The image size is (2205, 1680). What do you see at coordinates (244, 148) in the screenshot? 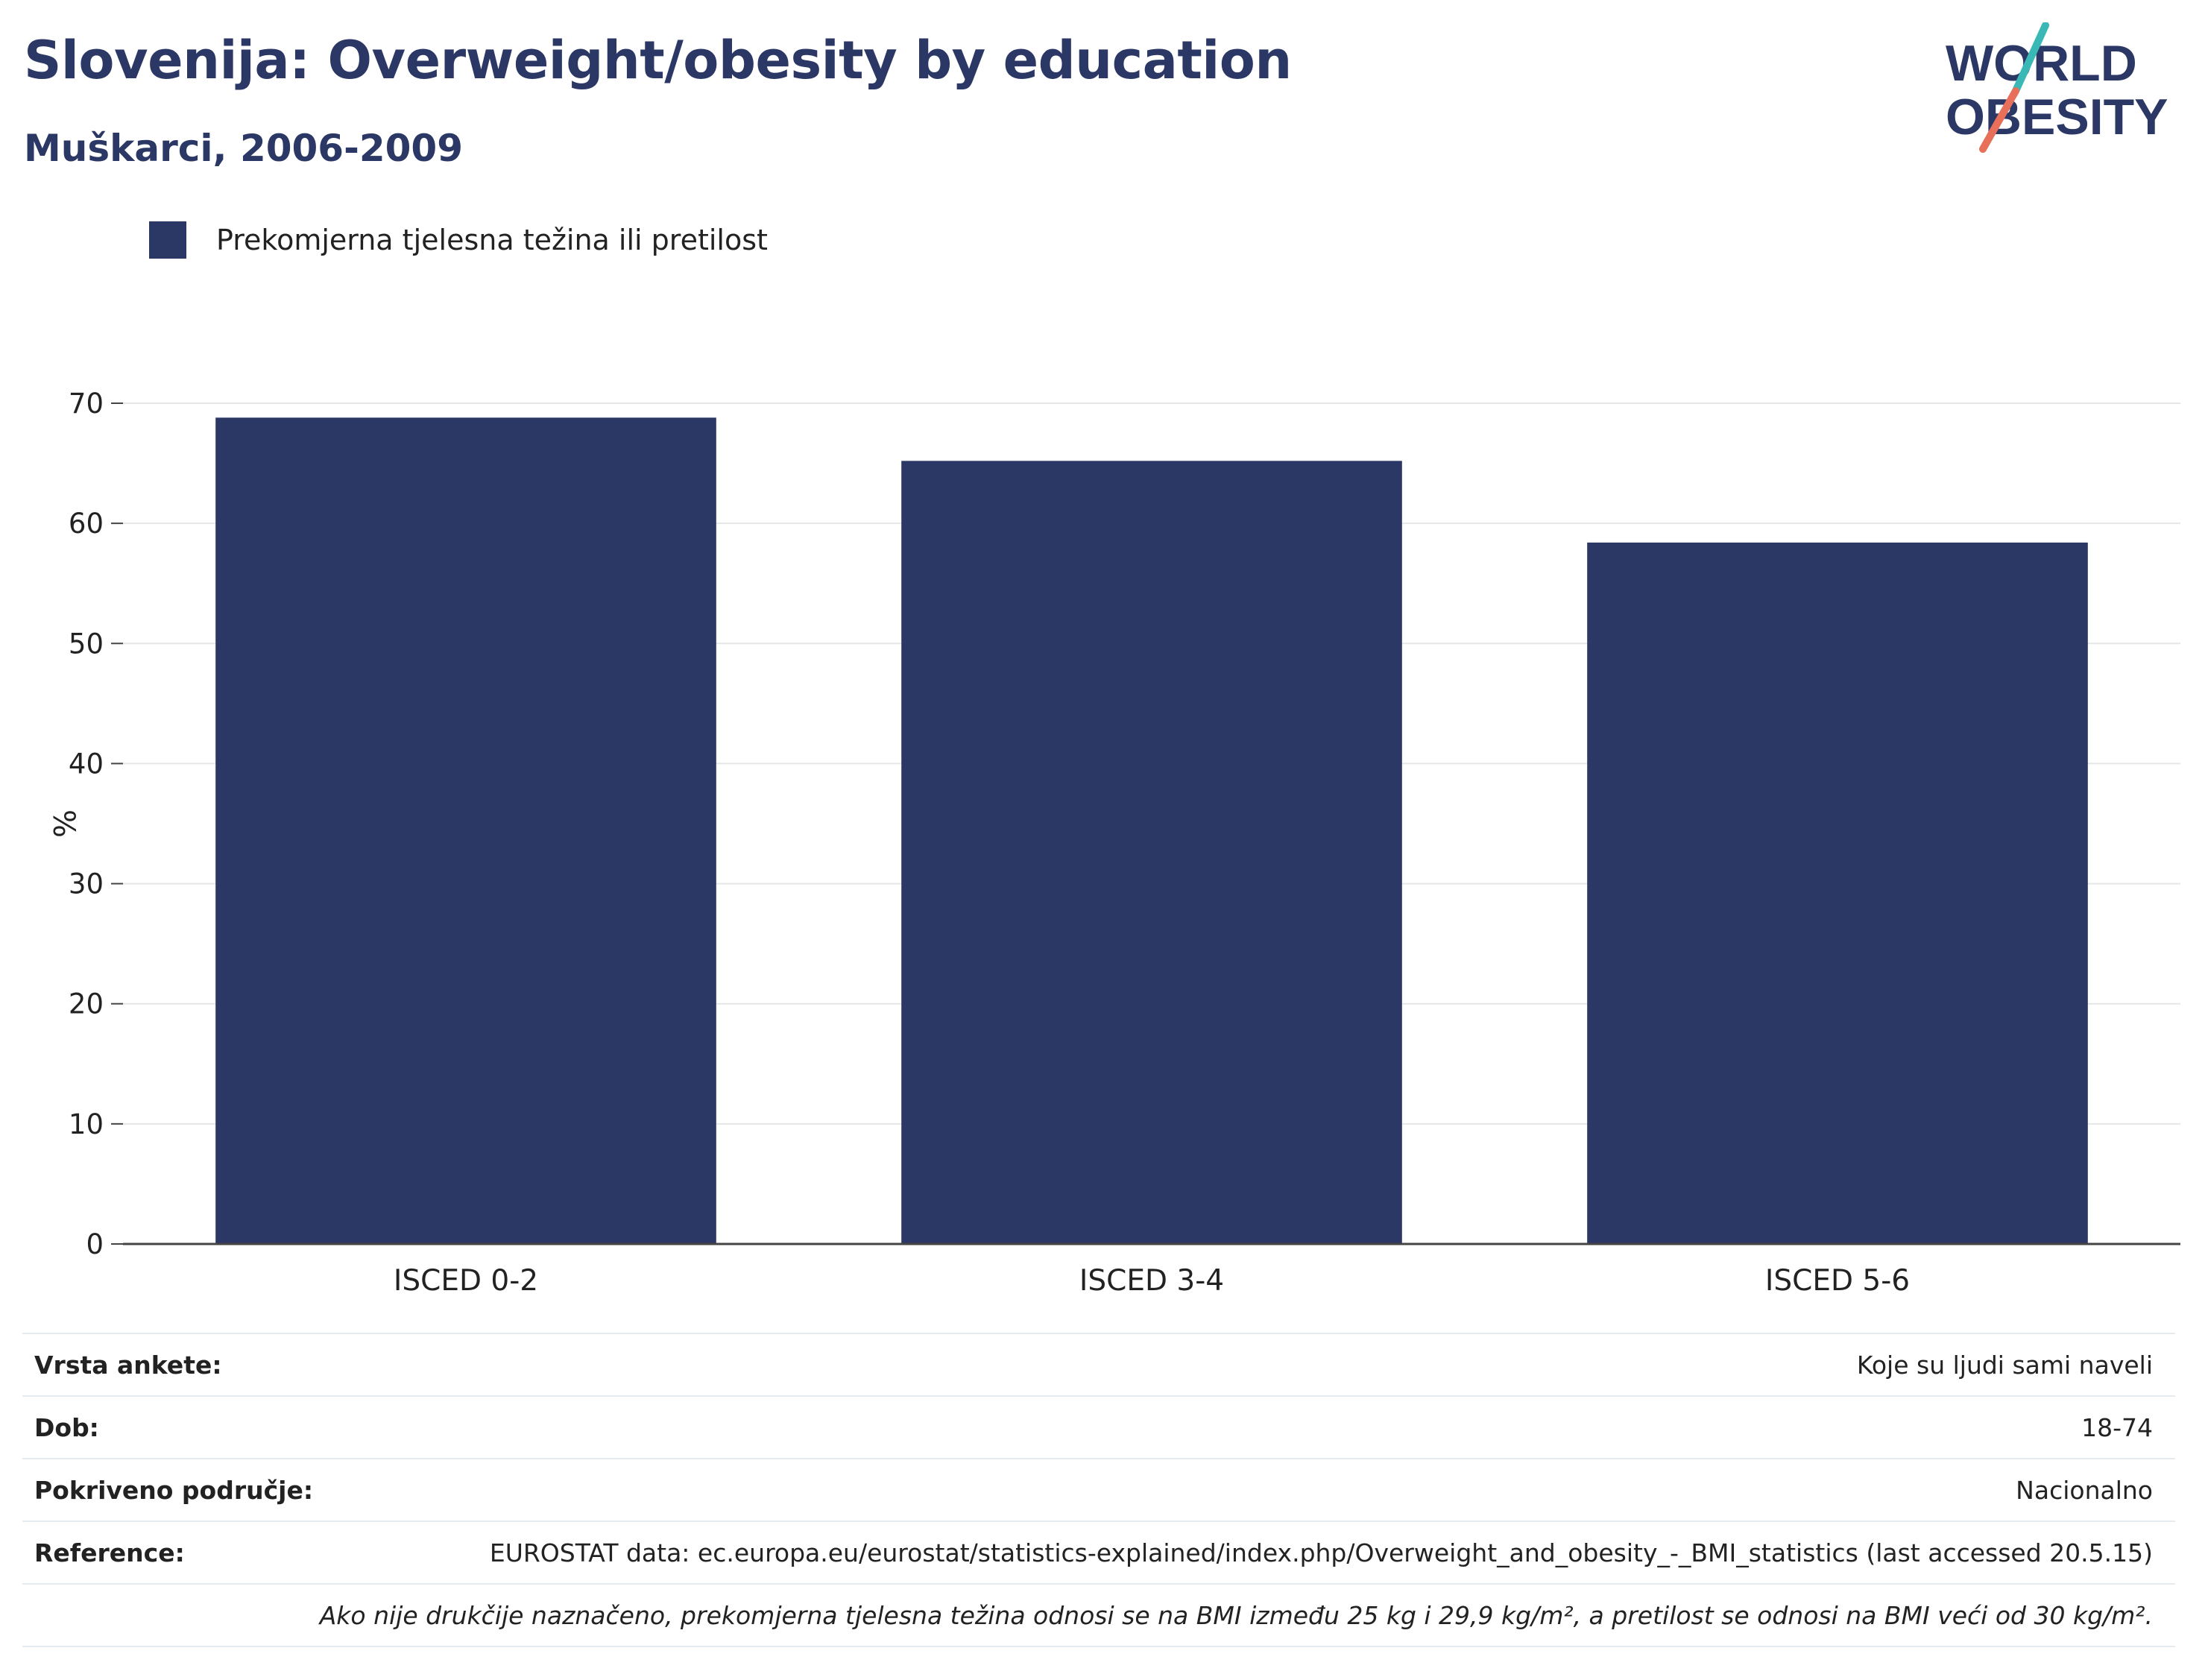
I see `chart-subtitle: Muškarci, 2006-2009` at bounding box center [244, 148].